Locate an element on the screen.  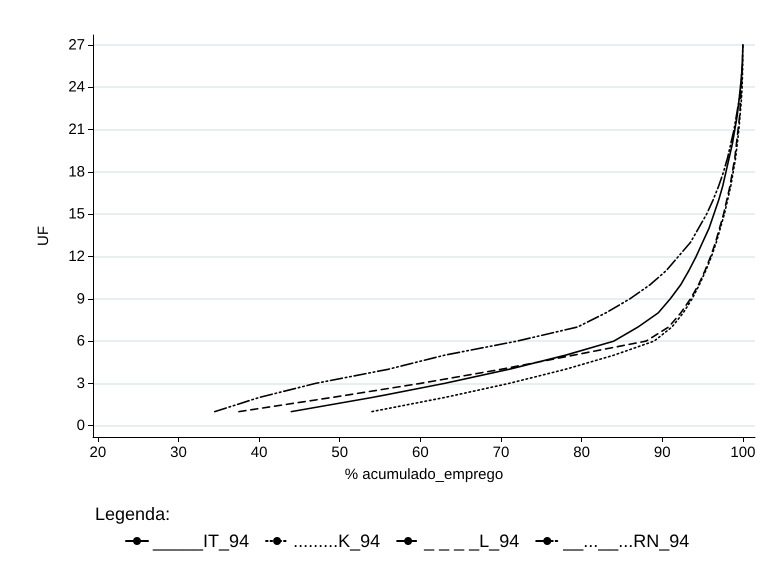
y-tick-label: 24 is located at coordinates (76, 87).